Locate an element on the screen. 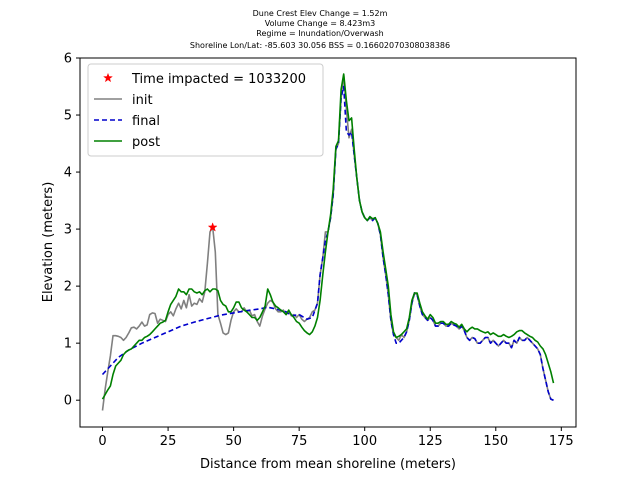 Image resolution: width=640 pixels, height=480 pixels. legend-label: init is located at coordinates (142, 100).